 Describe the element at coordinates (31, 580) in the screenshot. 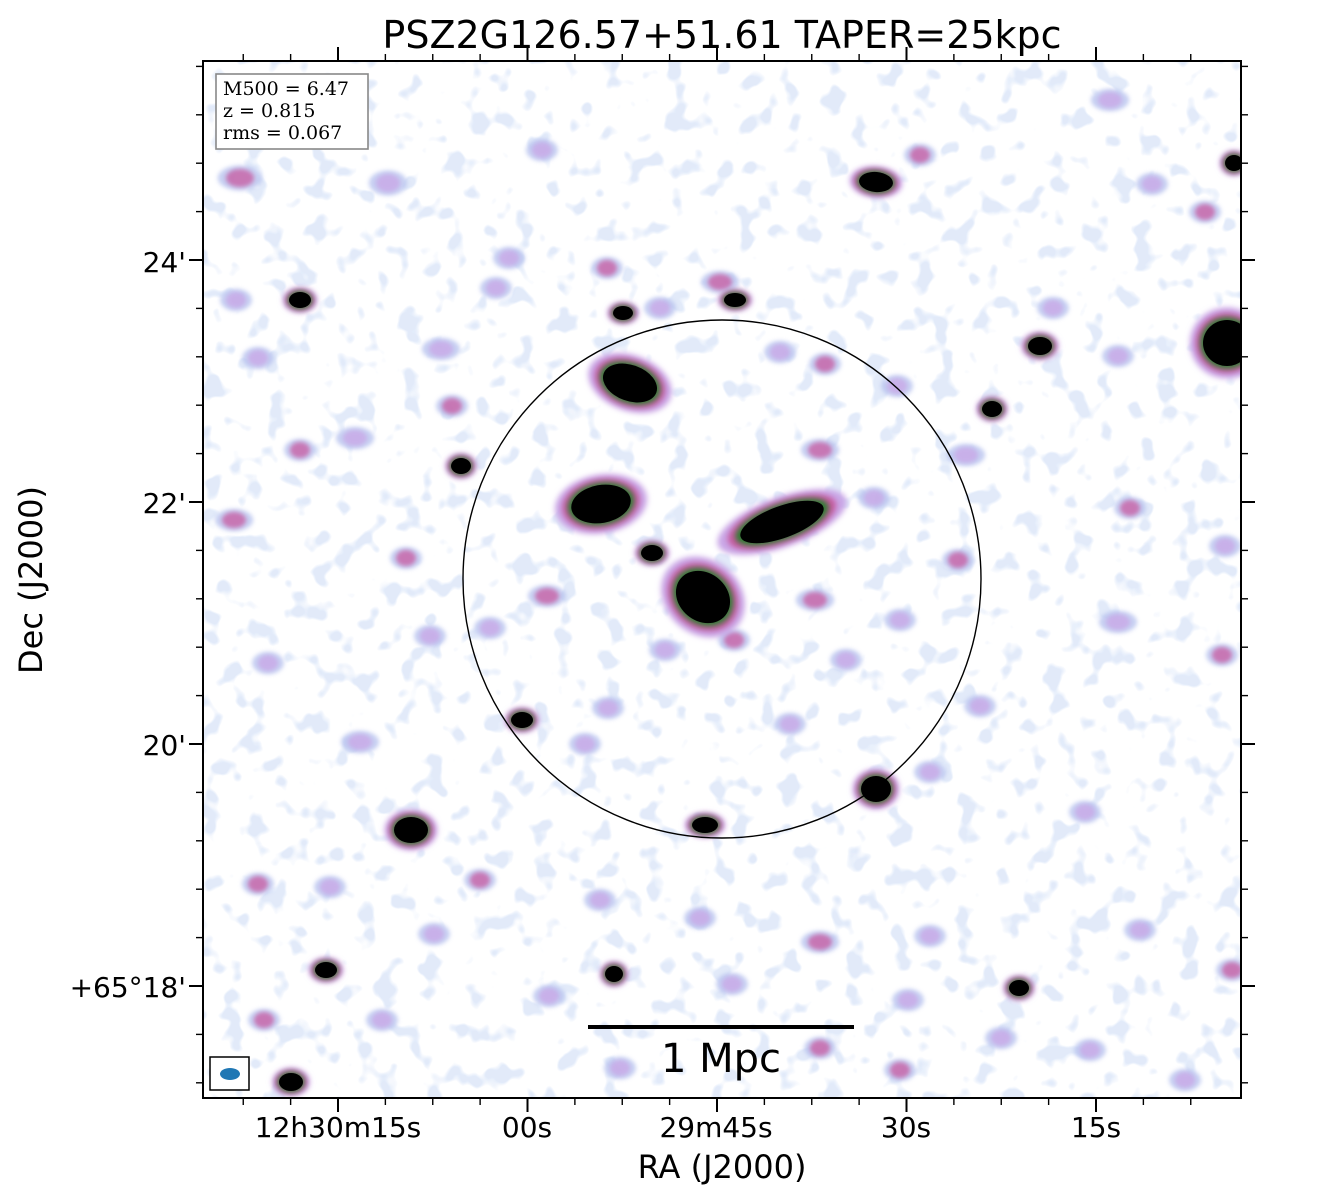

I see `y-axis-label: Dec (J2000)` at that location.